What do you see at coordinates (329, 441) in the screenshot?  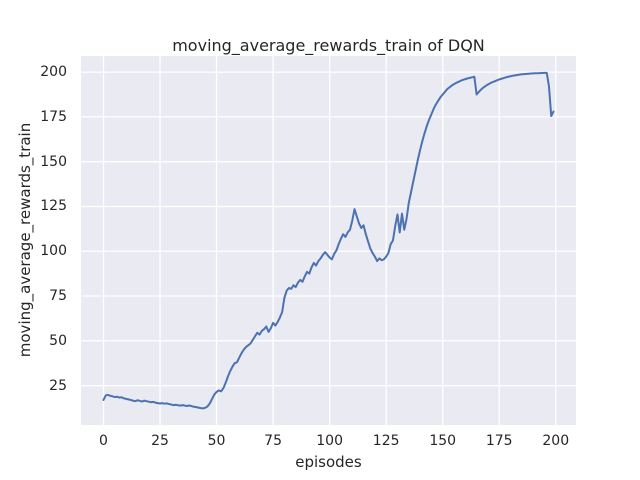 I see `x-tick-label: 100` at bounding box center [329, 441].